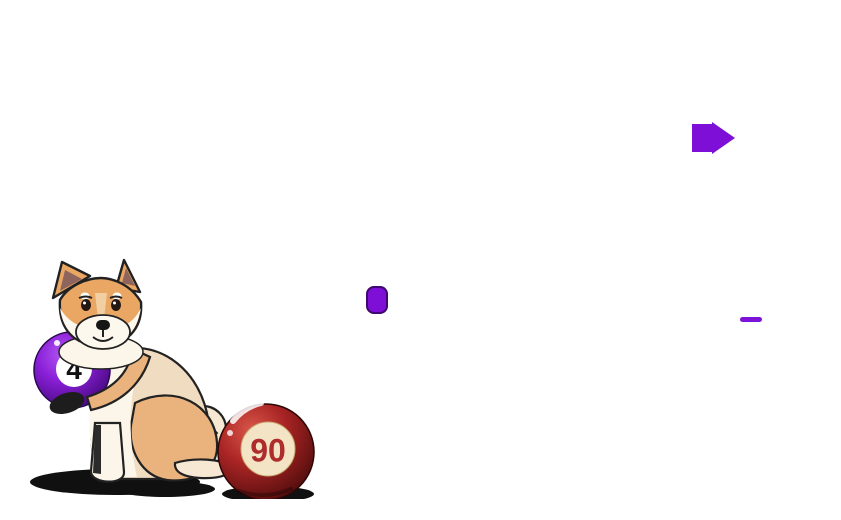 The height and width of the screenshot is (520, 841). I want to click on shiba-arm, so click(100, 381).